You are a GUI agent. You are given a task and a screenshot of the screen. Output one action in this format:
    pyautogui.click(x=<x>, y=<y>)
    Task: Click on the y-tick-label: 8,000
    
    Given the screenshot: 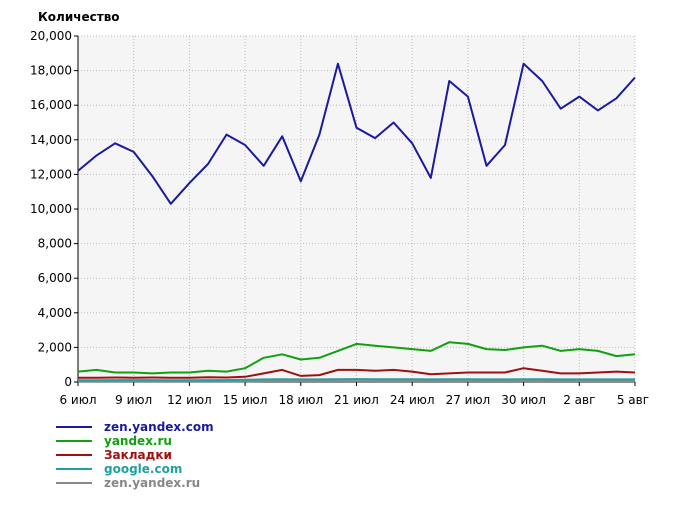 What is the action you would take?
    pyautogui.click(x=55, y=244)
    